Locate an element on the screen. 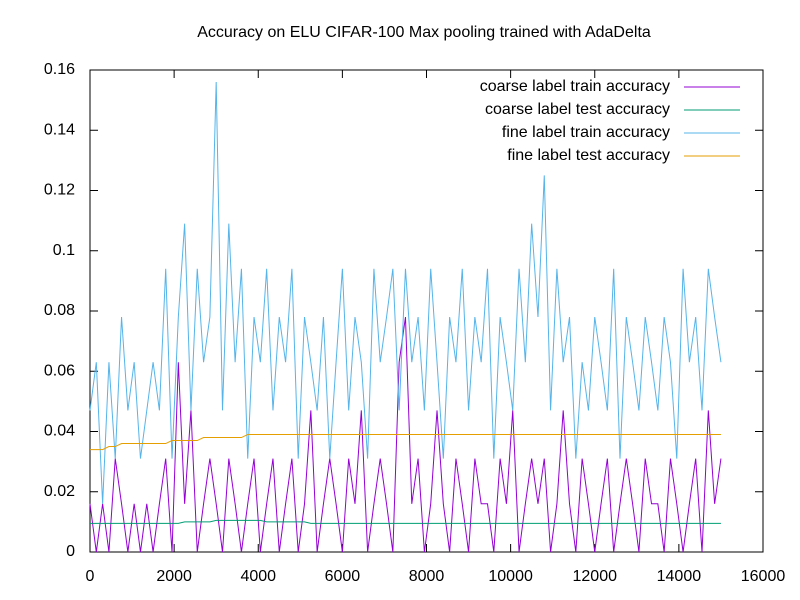 Image resolution: width=800 pixels, height=600 pixels. x-tick-label: 4000 is located at coordinates (258, 576).